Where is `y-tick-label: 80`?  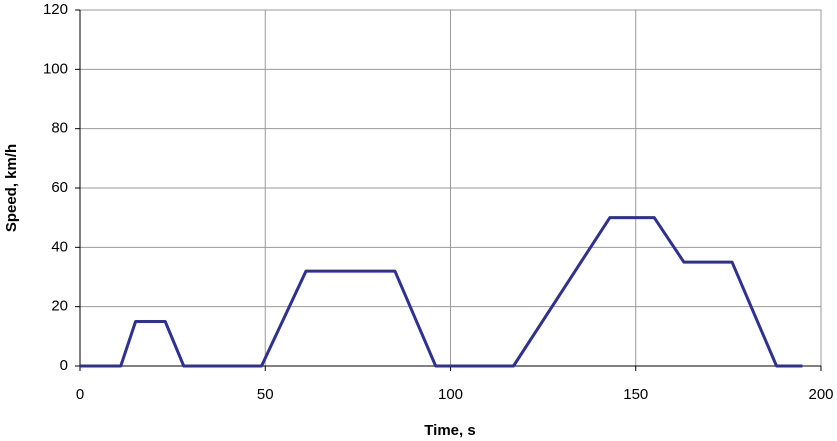
y-tick-label: 80 is located at coordinates (59, 128).